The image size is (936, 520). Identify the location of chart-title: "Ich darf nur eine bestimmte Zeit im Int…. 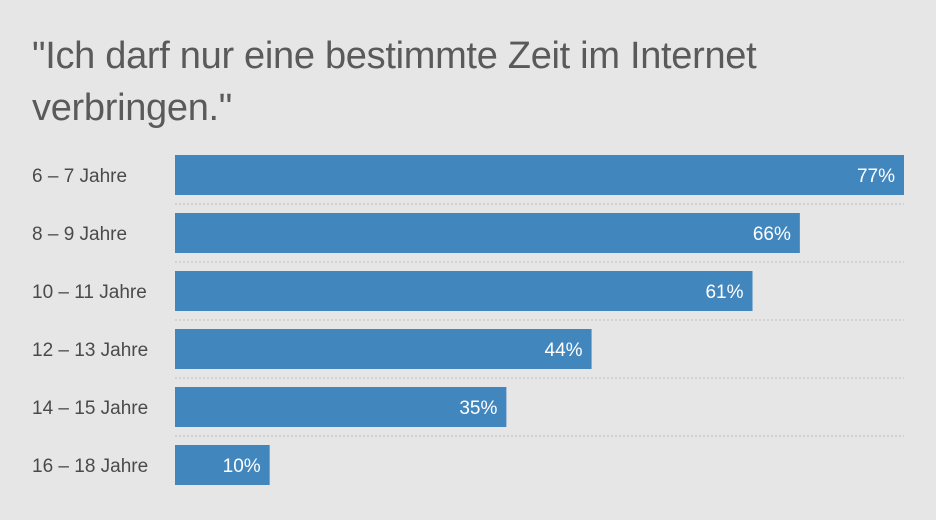
(394, 82).